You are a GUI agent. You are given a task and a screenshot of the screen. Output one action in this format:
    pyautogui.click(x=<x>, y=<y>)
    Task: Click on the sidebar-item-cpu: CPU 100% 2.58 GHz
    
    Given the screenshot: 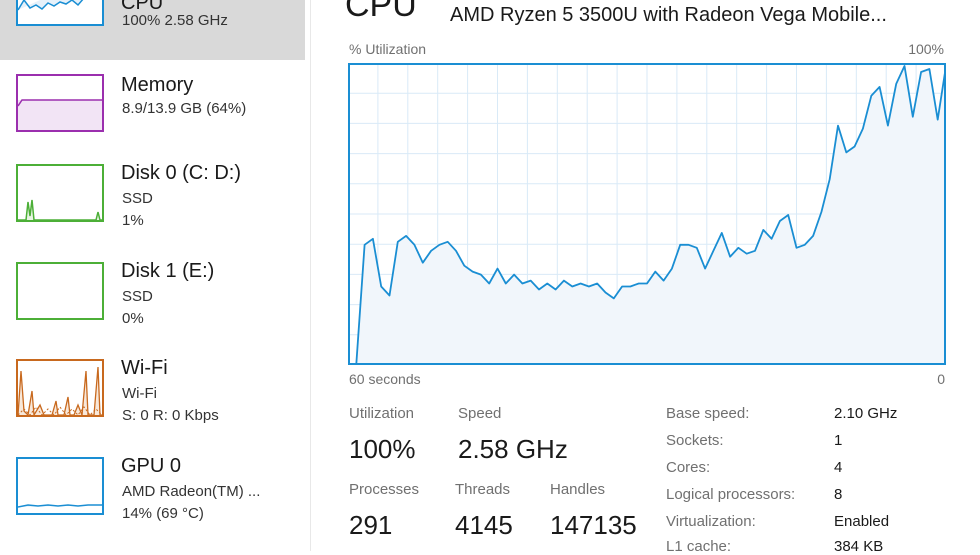 What is the action you would take?
    pyautogui.click(x=152, y=30)
    